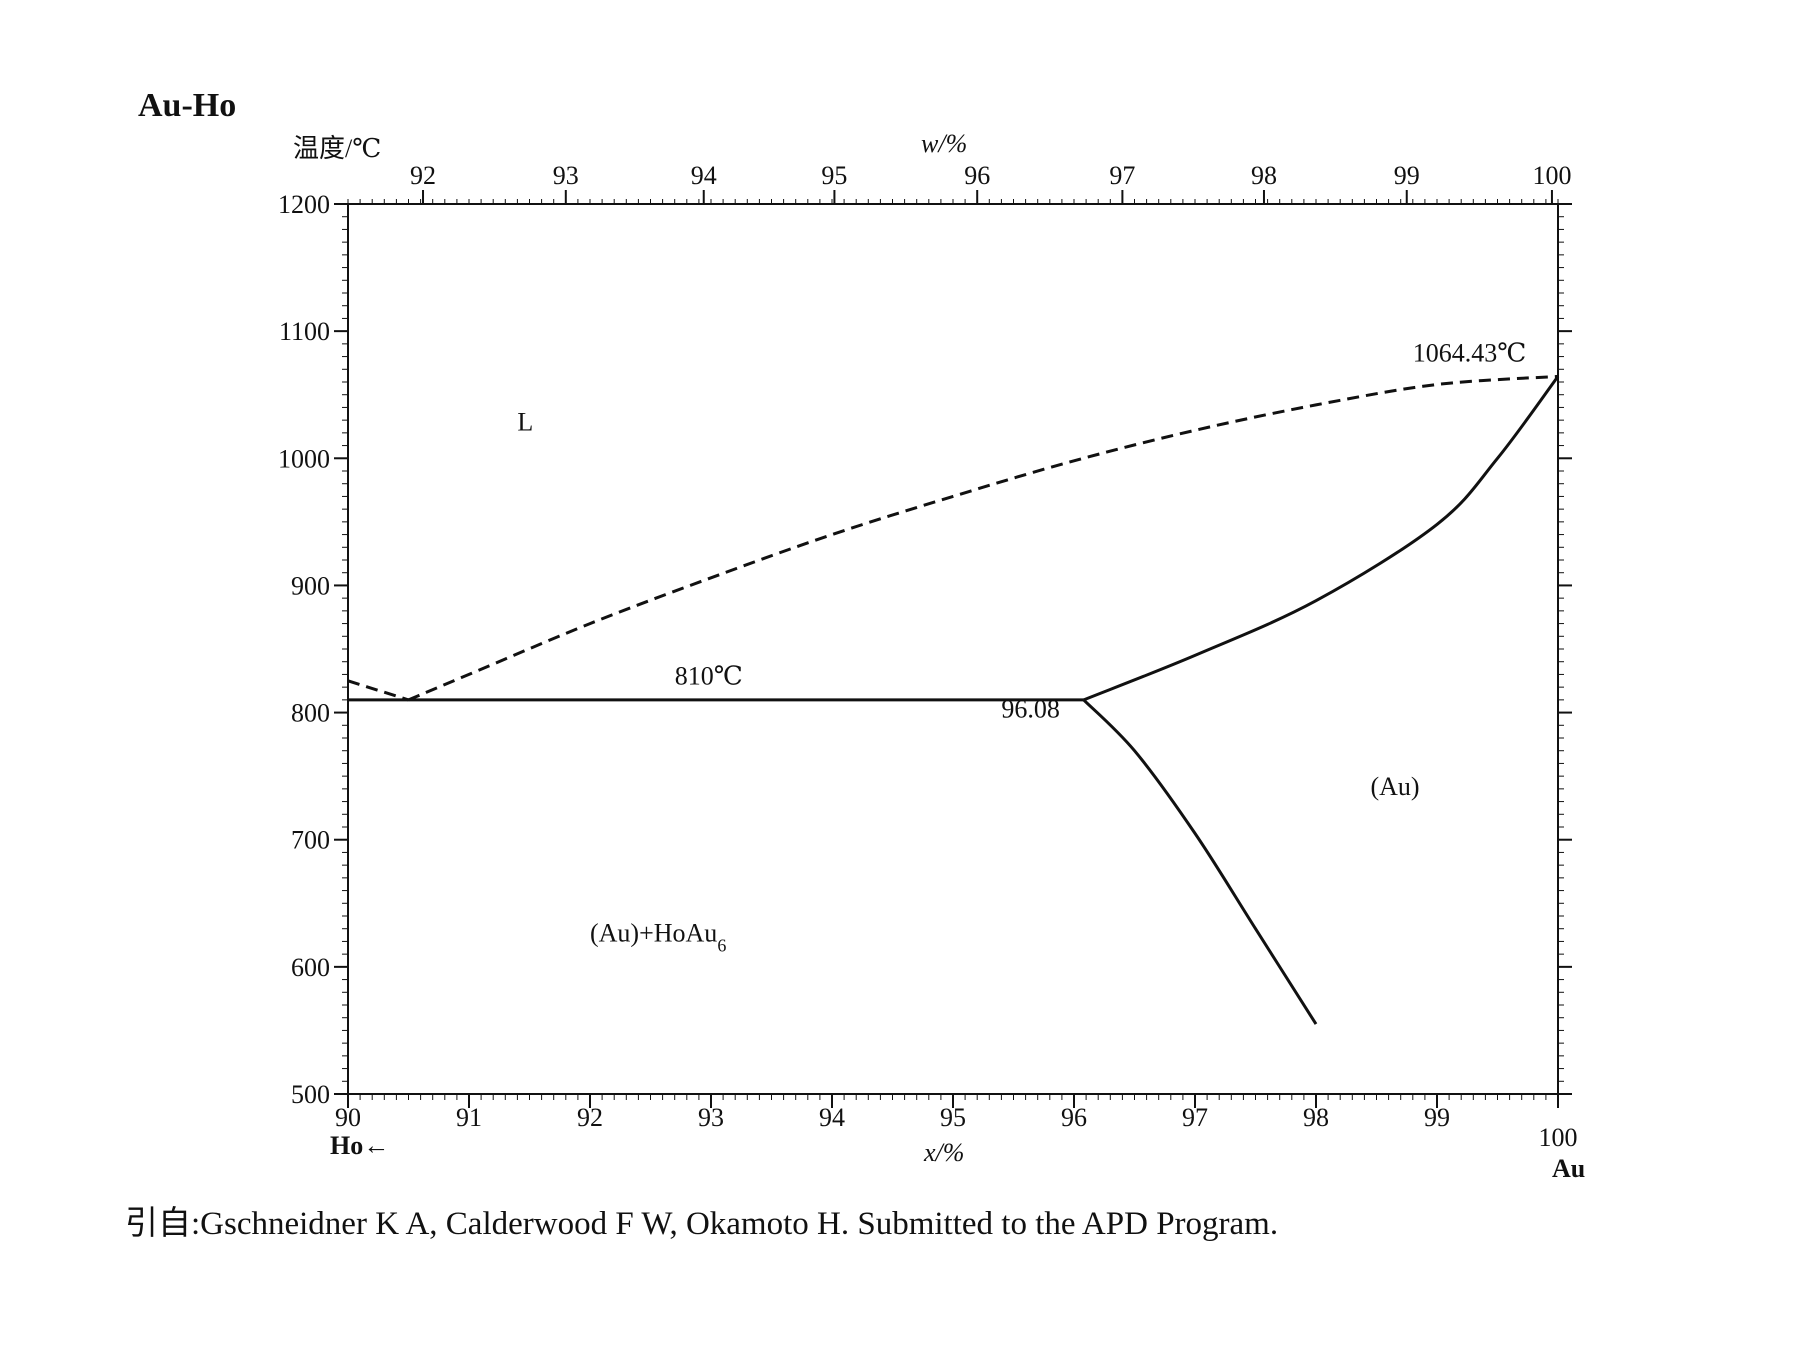 Image resolution: width=1795 pixels, height=1346 pixels. Describe the element at coordinates (834, 175) in the screenshot. I see `top-tick-label: 95` at that location.